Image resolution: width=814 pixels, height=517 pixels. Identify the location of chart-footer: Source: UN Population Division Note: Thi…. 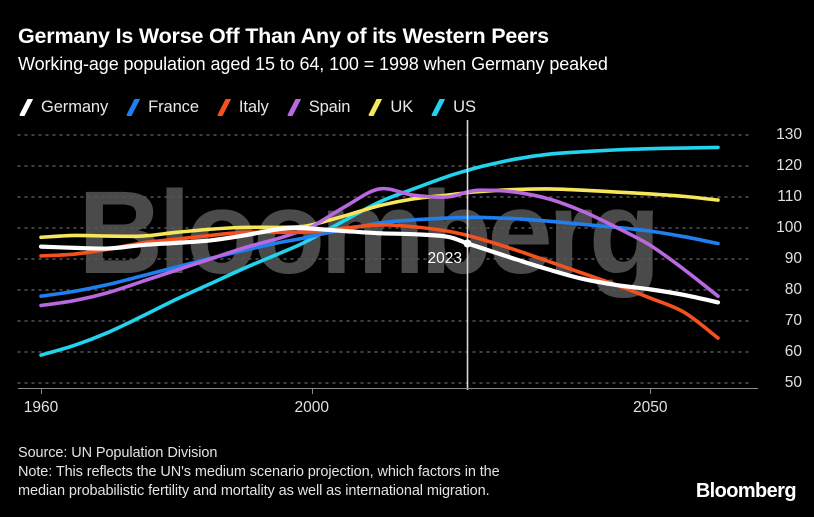
(348, 472).